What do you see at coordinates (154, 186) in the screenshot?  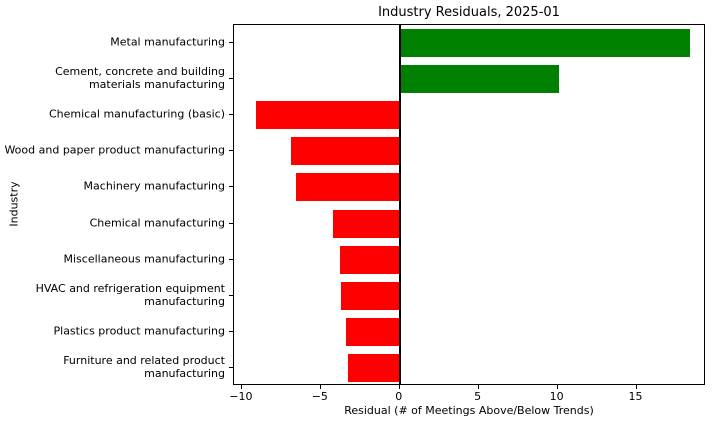 I see `y-tick-label: Machinery manufacturing` at bounding box center [154, 186].